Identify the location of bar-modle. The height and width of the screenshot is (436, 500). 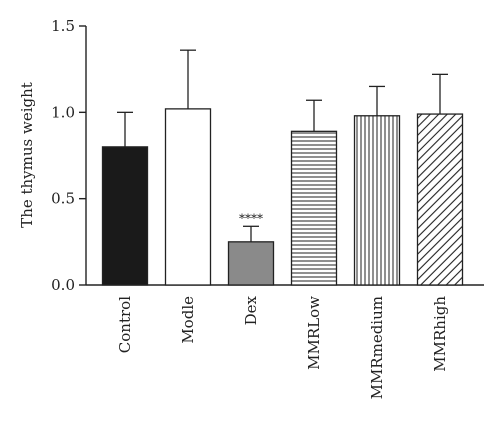
(188, 197).